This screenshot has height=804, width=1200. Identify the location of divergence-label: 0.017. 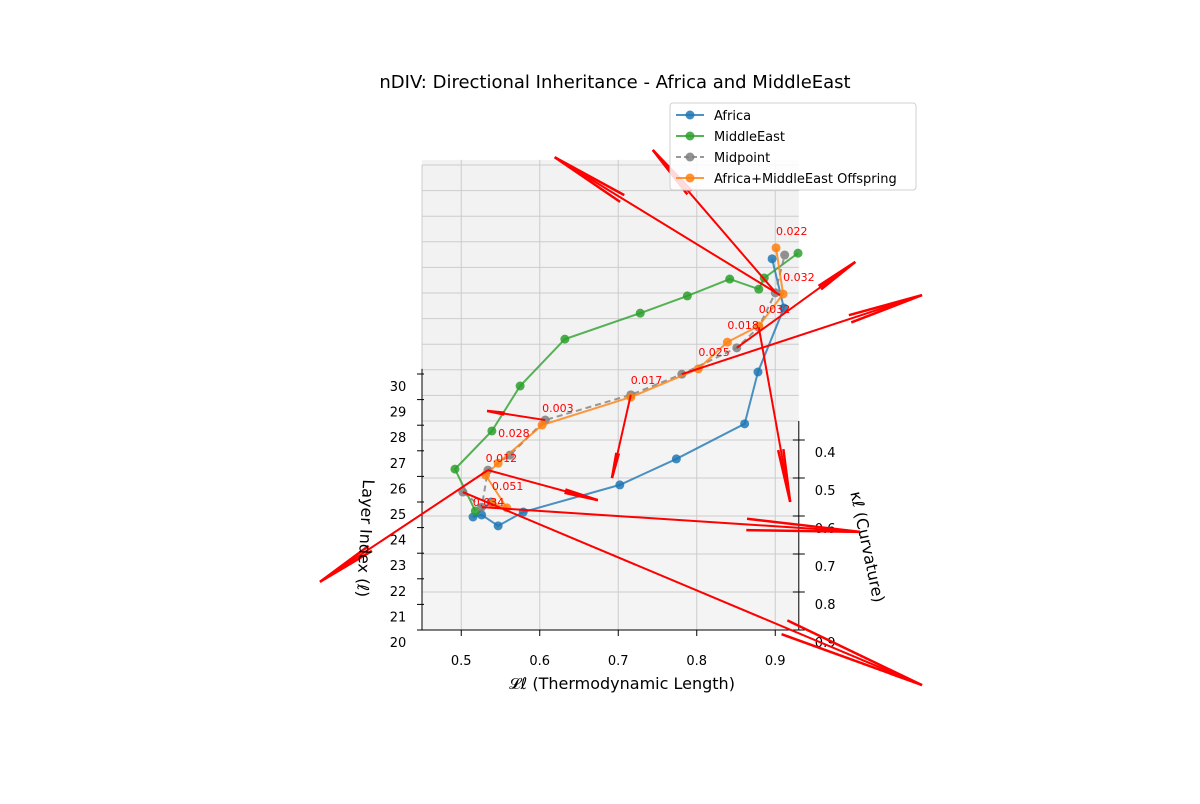
(647, 380).